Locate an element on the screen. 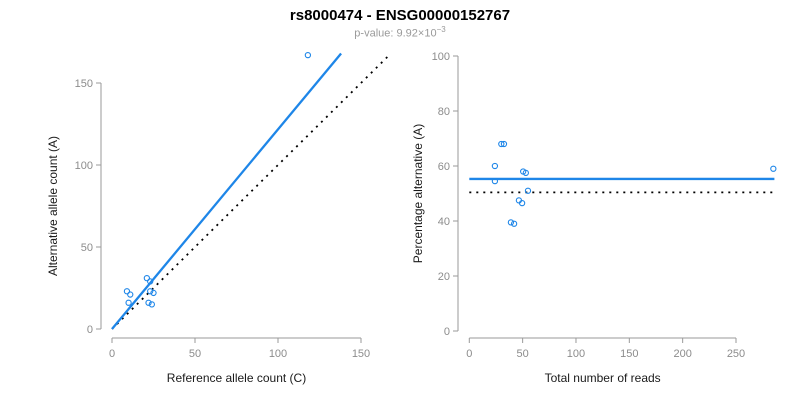 The height and width of the screenshot is (400, 800). y-axis-tick-label: 50 is located at coordinates (87, 248).